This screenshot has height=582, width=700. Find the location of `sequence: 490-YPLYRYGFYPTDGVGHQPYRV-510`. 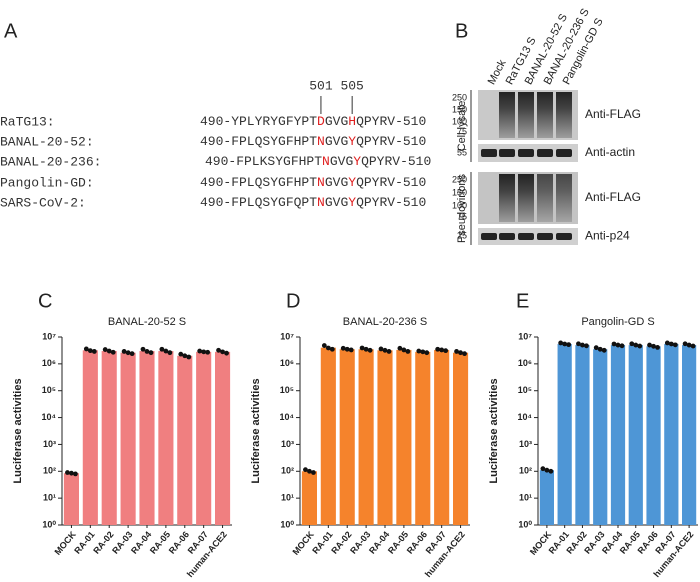

sequence: 490-YPLYRYGFYPTDGVGHQPYRV-510 is located at coordinates (313, 121).